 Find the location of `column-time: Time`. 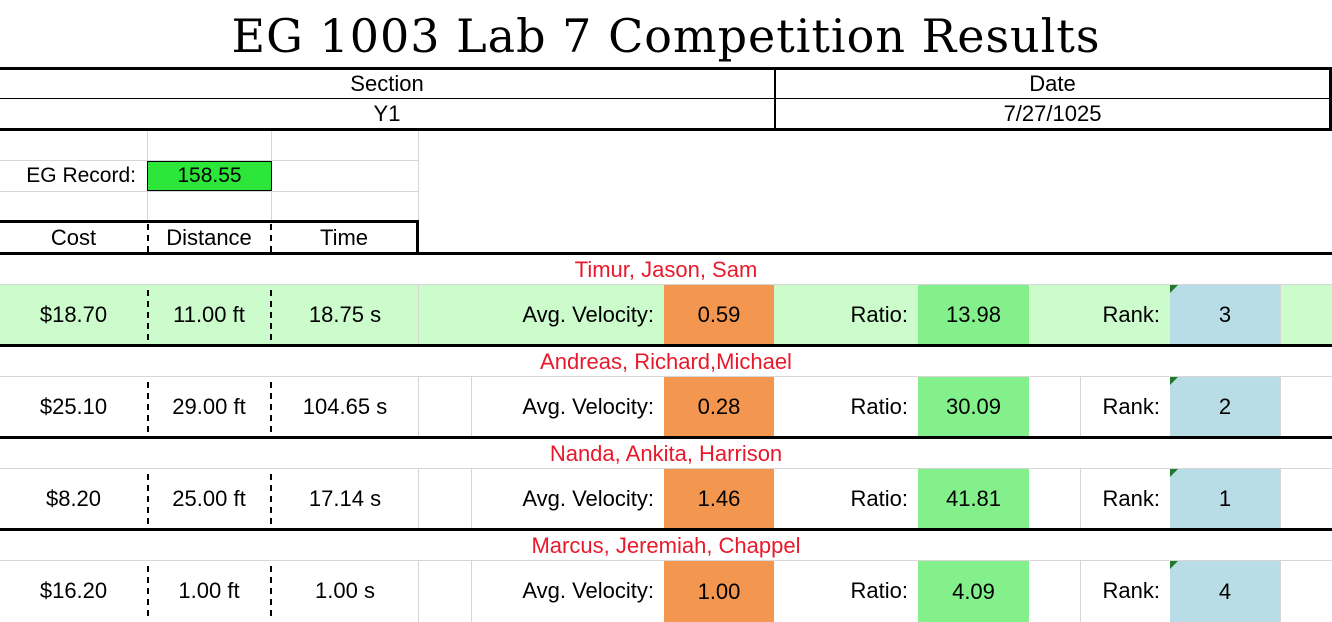

column-time: Time is located at coordinates (344, 237).